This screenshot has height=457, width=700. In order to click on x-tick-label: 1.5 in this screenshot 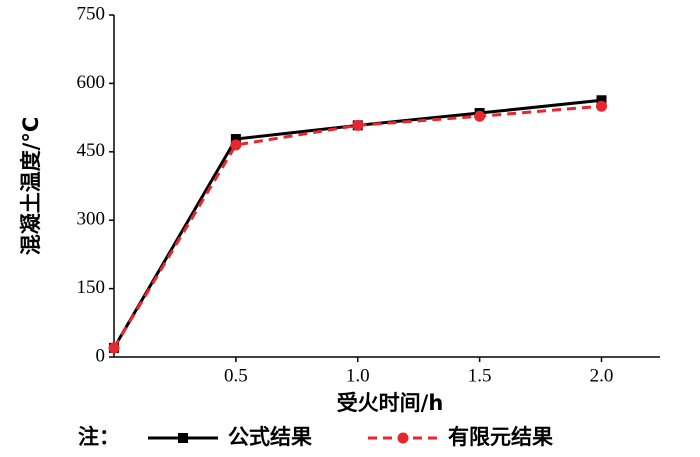, I will do `click(480, 375)`.